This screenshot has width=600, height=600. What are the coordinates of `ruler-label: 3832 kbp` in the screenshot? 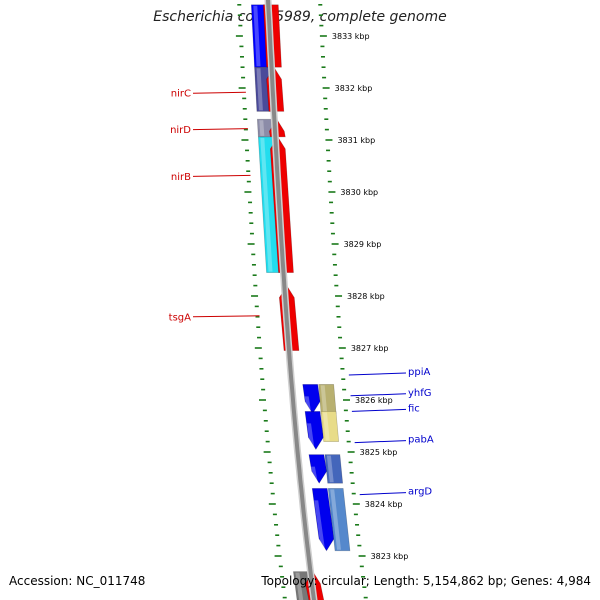 It's located at (354, 88).